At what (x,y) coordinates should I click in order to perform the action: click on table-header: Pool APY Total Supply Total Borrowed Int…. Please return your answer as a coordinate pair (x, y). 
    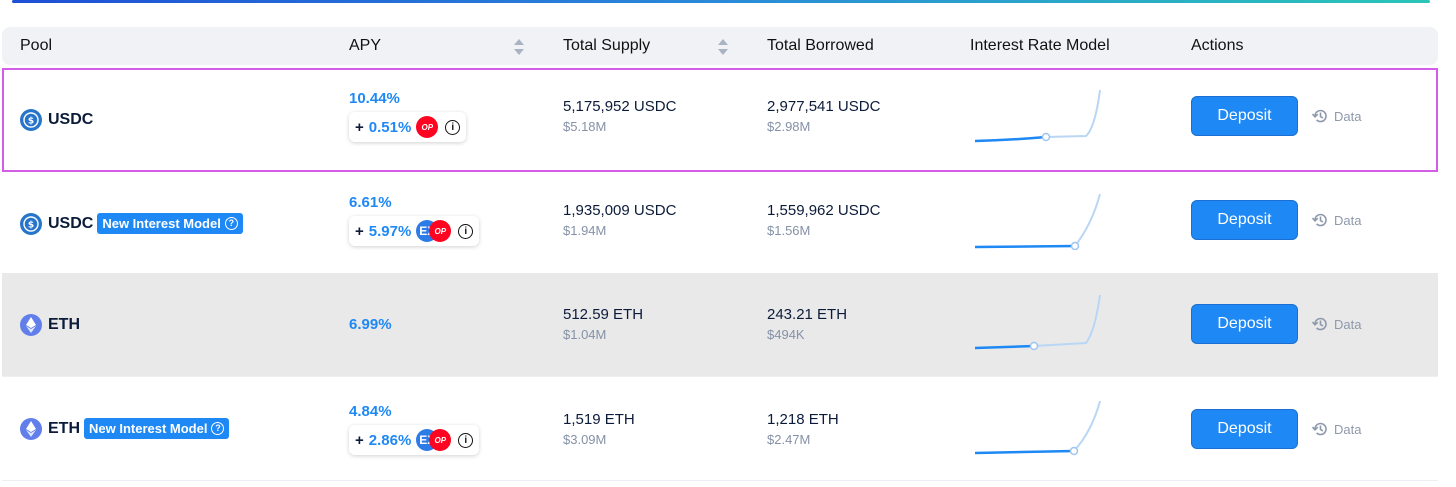
    Looking at the image, I should click on (720, 46).